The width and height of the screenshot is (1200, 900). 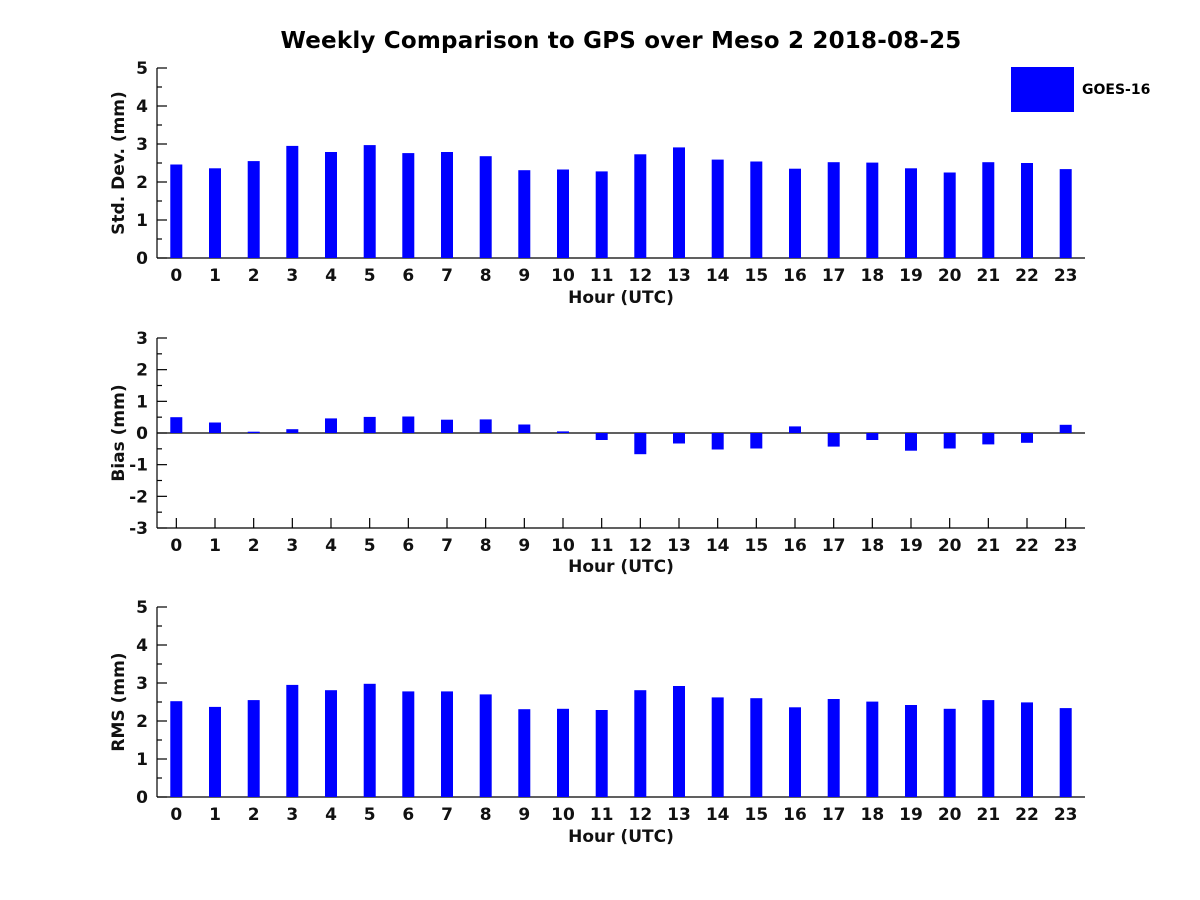 What do you see at coordinates (988, 815) in the screenshot?
I see `x-tick-label: 21` at bounding box center [988, 815].